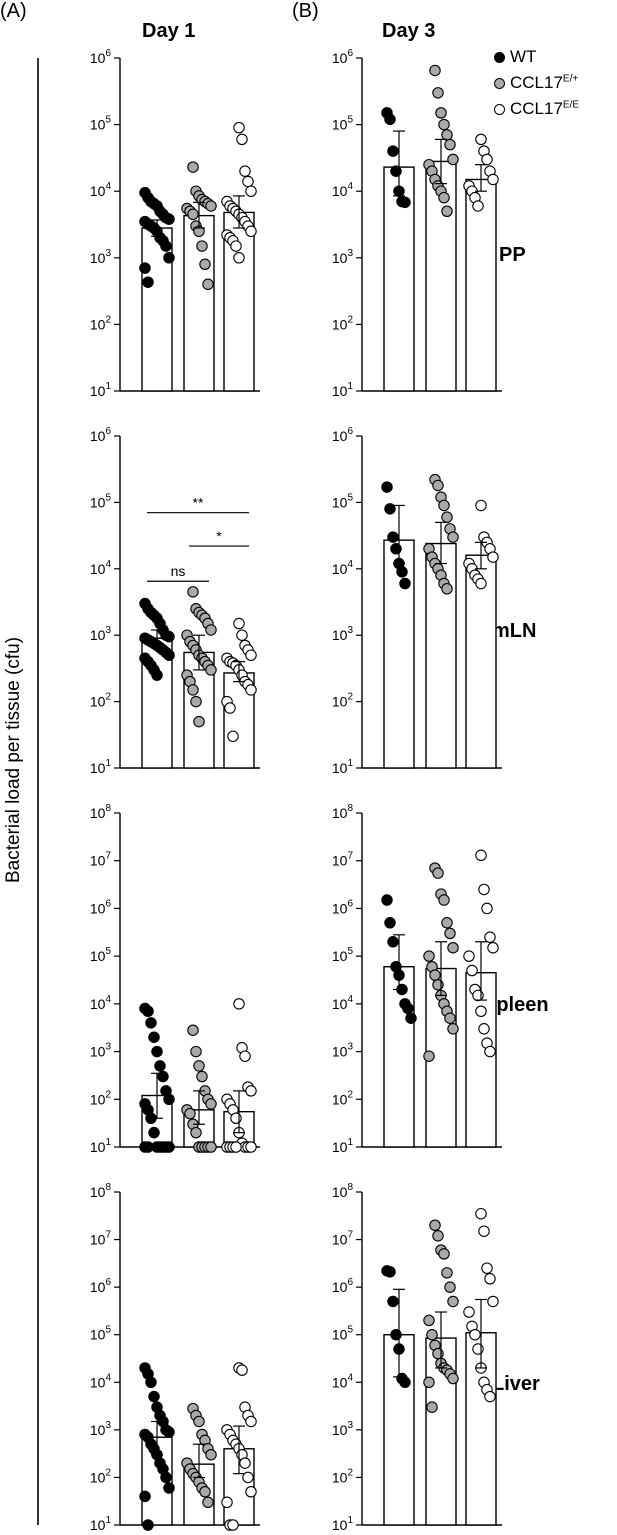 Image resolution: width=617 pixels, height=1535 pixels. Describe the element at coordinates (514, 631) in the screenshot. I see `row-label-mln: mLN` at that location.